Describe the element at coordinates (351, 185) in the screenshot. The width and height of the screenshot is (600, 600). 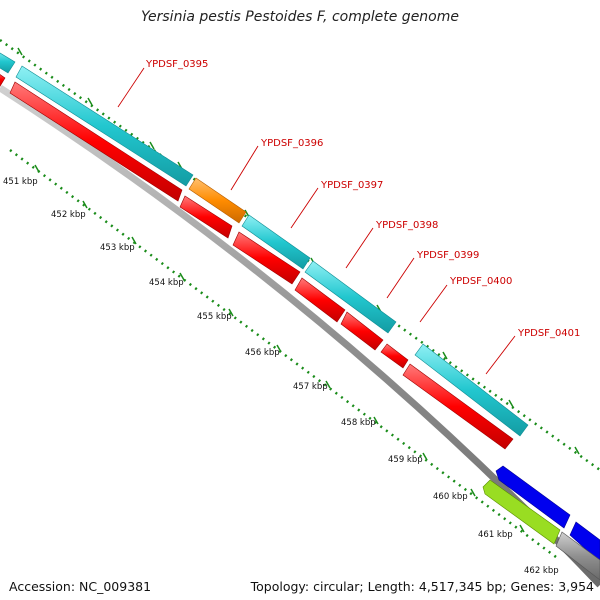
I see `gene-label: YPDSF_0397` at that location.